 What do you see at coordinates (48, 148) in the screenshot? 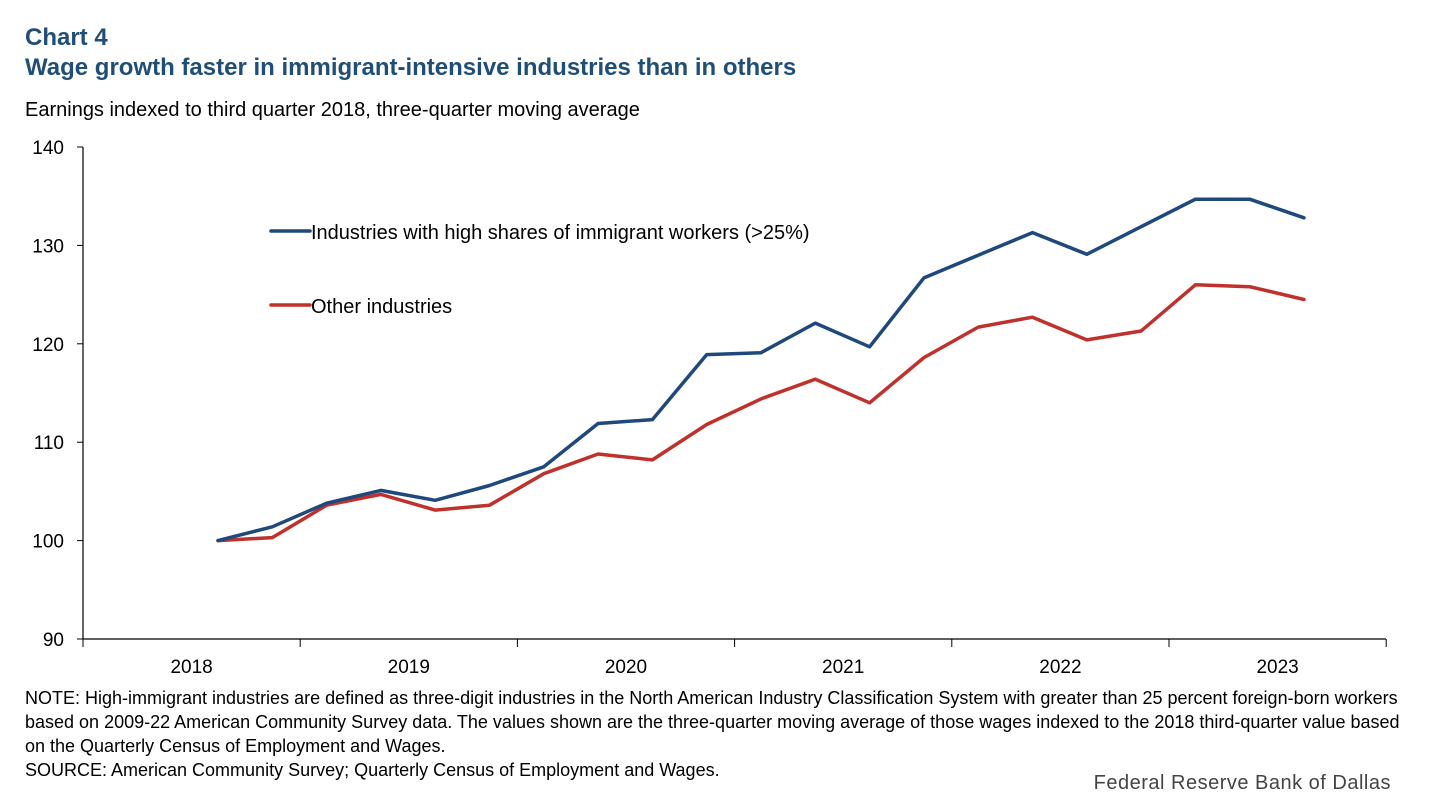
I see `y-tick-label: 140` at bounding box center [48, 148].